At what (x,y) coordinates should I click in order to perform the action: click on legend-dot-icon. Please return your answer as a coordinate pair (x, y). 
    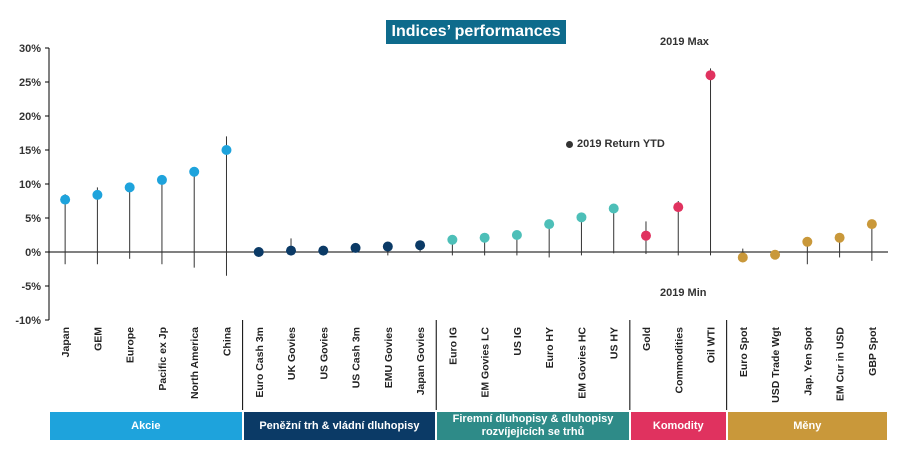
    Looking at the image, I should click on (569, 144).